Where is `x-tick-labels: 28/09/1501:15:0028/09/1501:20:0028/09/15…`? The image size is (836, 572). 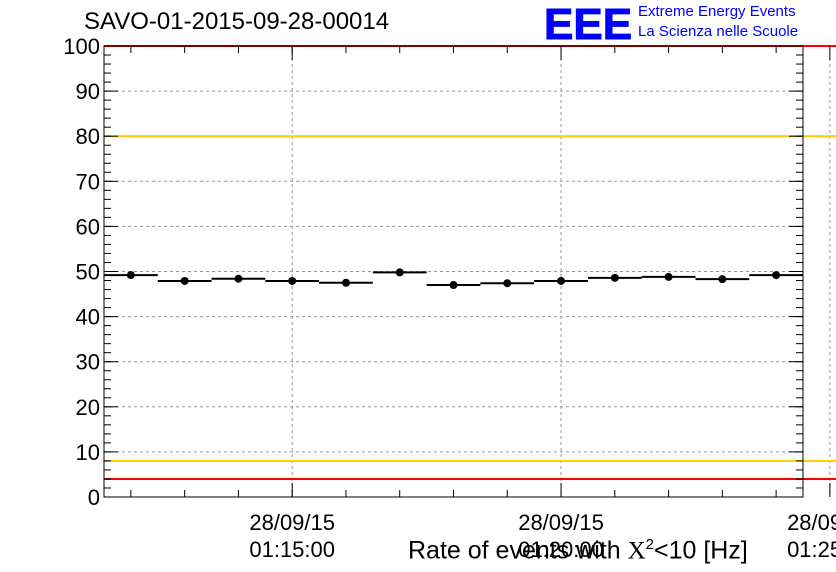 x-tick-labels: 28/09/1501:15:0028/09/1501:20:0028/09/15… is located at coordinates (542, 536).